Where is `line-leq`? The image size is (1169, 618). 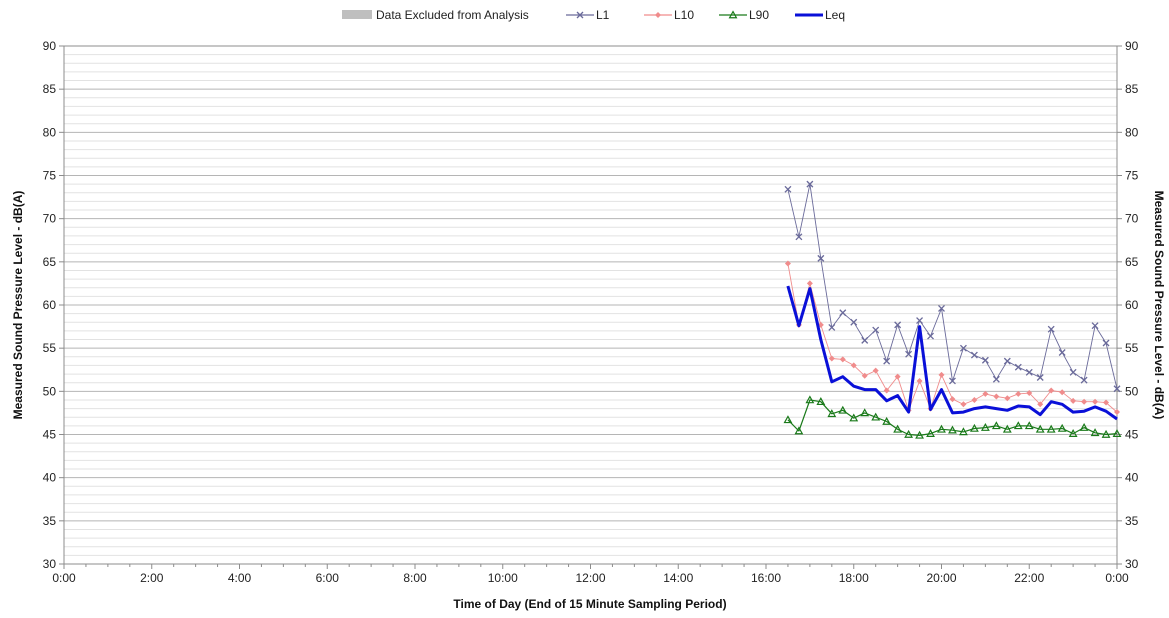
line-leq is located at coordinates (952, 353).